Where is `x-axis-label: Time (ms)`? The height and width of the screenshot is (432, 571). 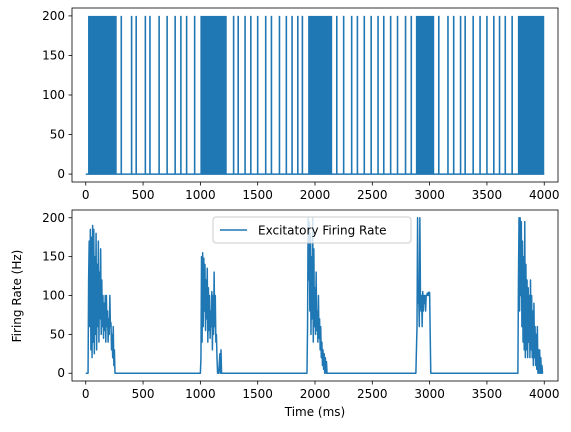
x-axis-label: Time (ms) is located at coordinates (315, 412).